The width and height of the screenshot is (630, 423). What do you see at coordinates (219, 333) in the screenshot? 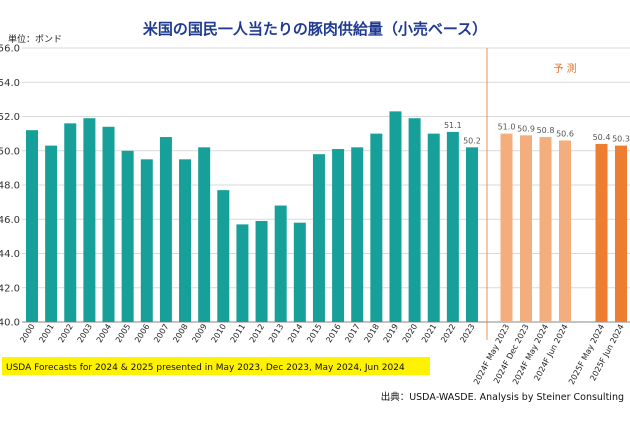
I see `x-tick-label: 2010` at bounding box center [219, 333].